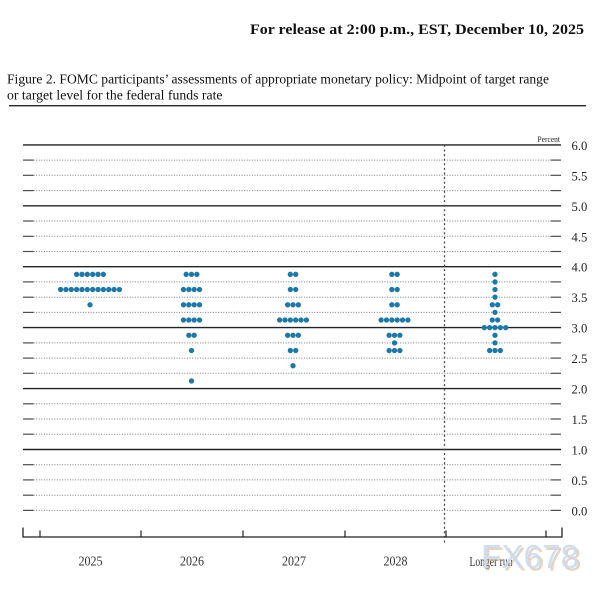 Image resolution: width=610 pixels, height=591 pixels. What do you see at coordinates (580, 175) in the screenshot?
I see `svg-text: 5.5` at bounding box center [580, 175].